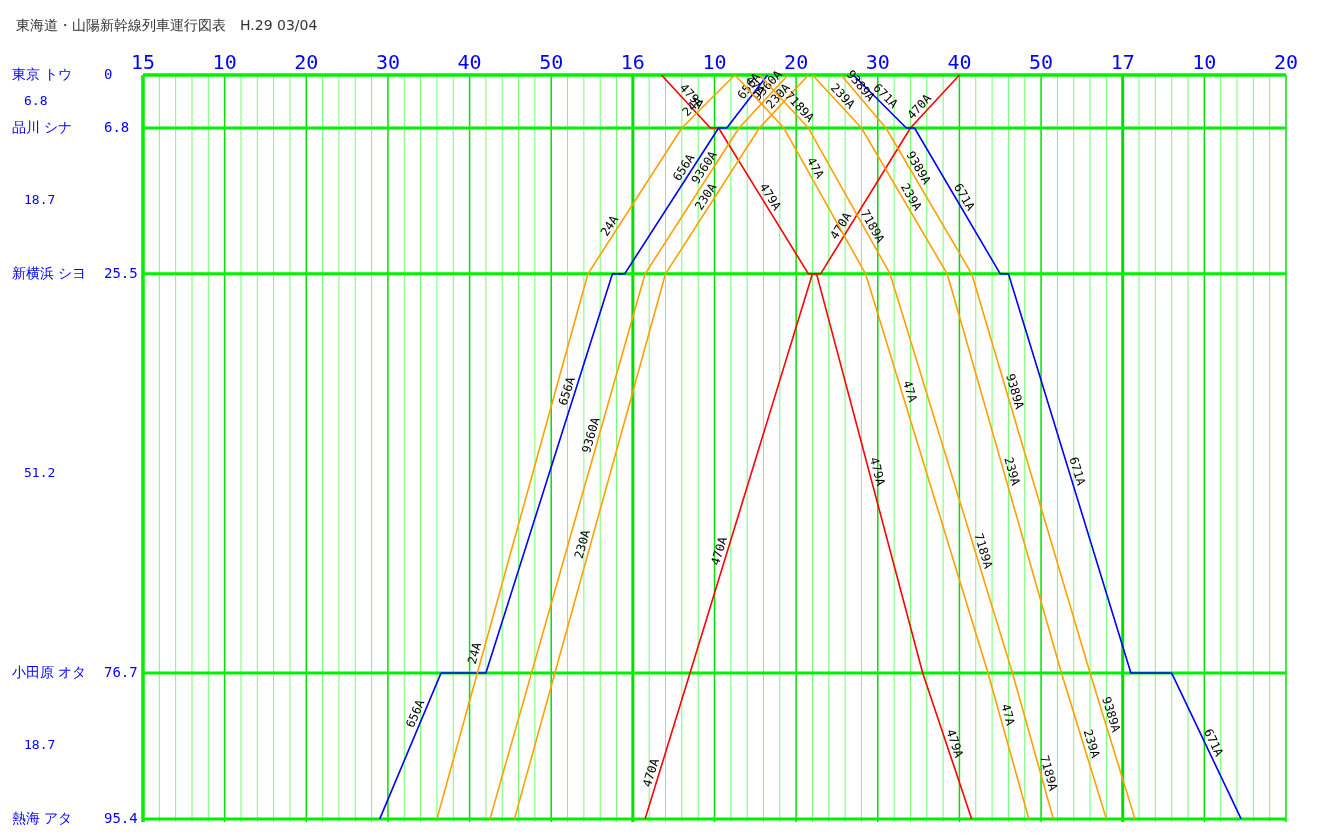 Image resolution: width=1324 pixels, height=838 pixels. I want to click on y-tick-label: 6.8, so click(117, 127).